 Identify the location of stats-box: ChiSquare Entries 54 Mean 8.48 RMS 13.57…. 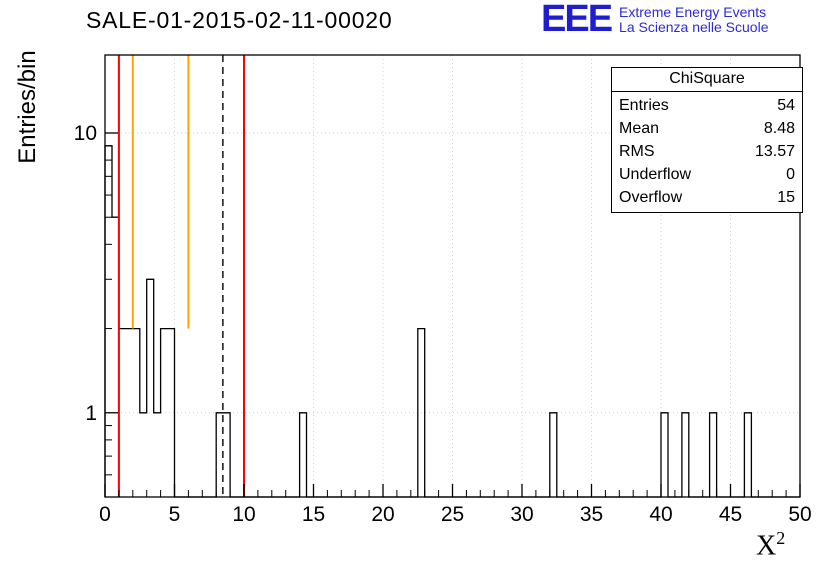
(707, 140).